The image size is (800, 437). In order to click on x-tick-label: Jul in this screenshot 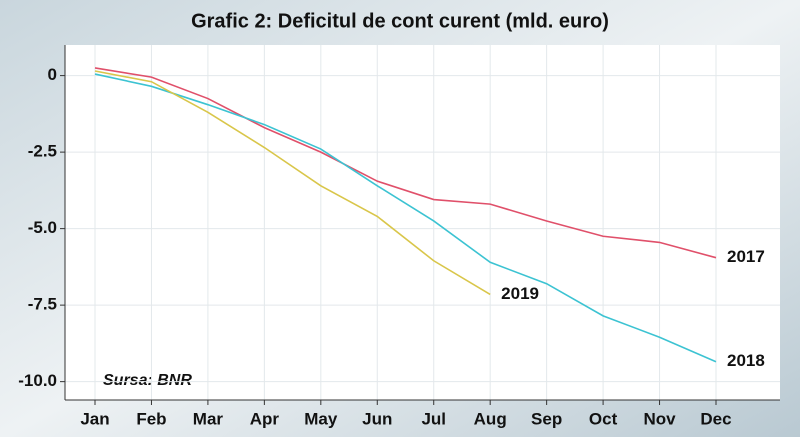, I will do `click(433, 418)`.